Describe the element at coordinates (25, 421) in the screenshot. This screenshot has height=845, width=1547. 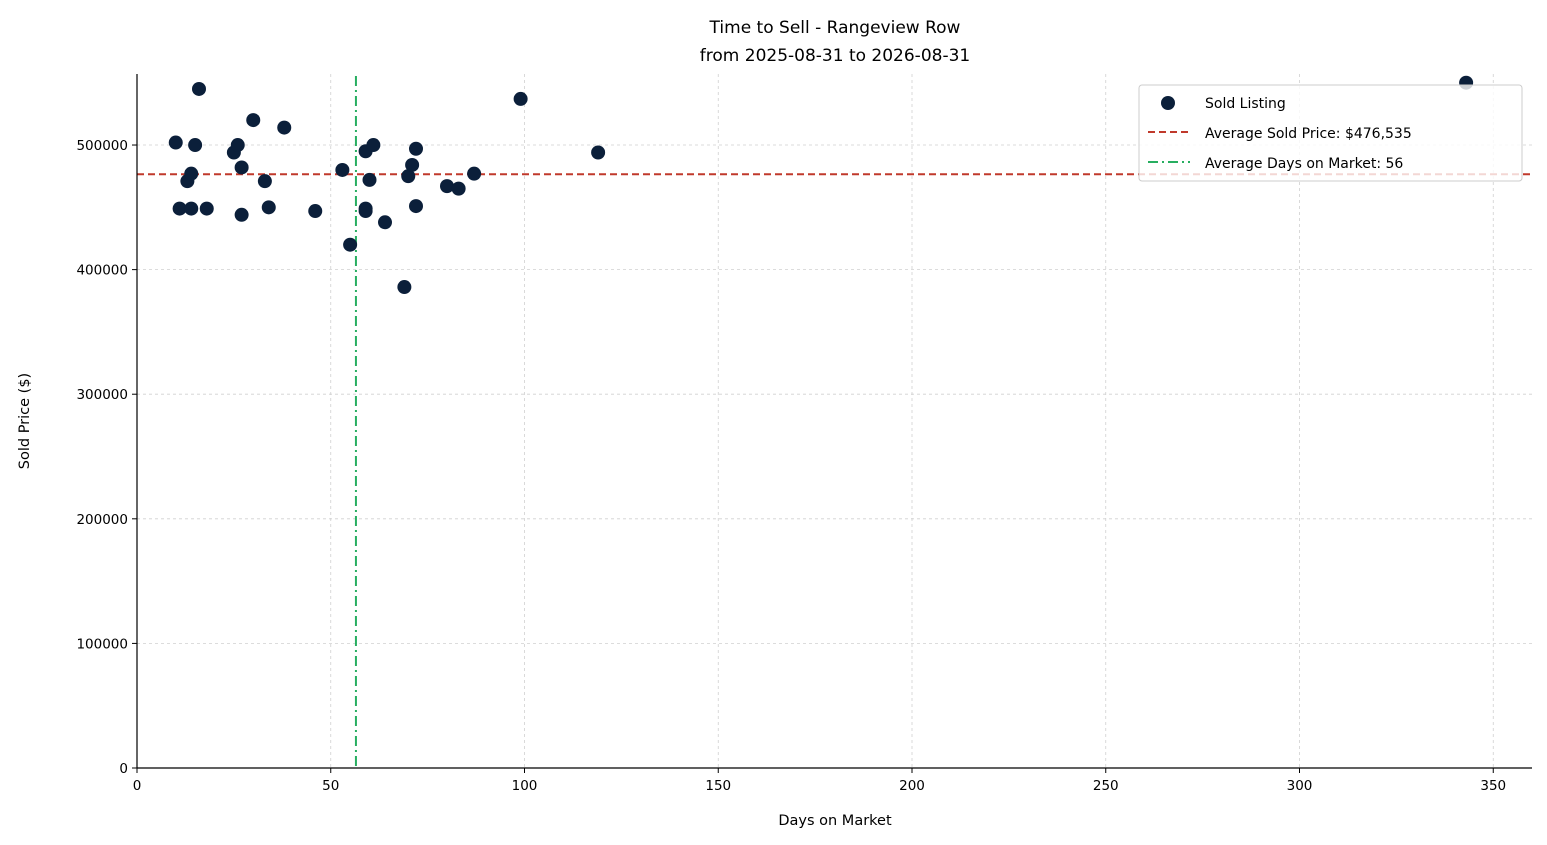
I see `y-axis-title: Sold Price ($)` at that location.